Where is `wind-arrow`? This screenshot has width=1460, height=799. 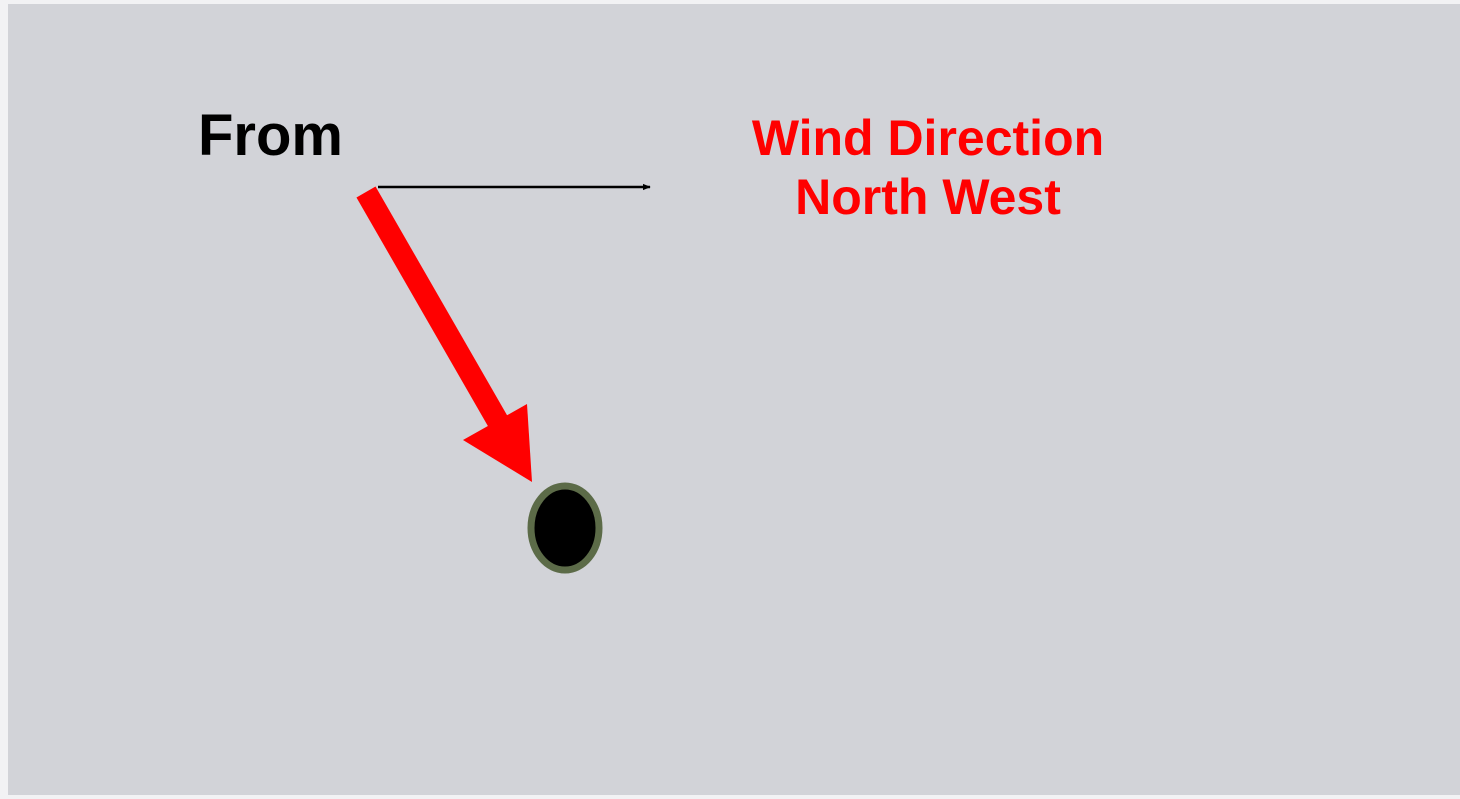
wind-arrow is located at coordinates (444, 334).